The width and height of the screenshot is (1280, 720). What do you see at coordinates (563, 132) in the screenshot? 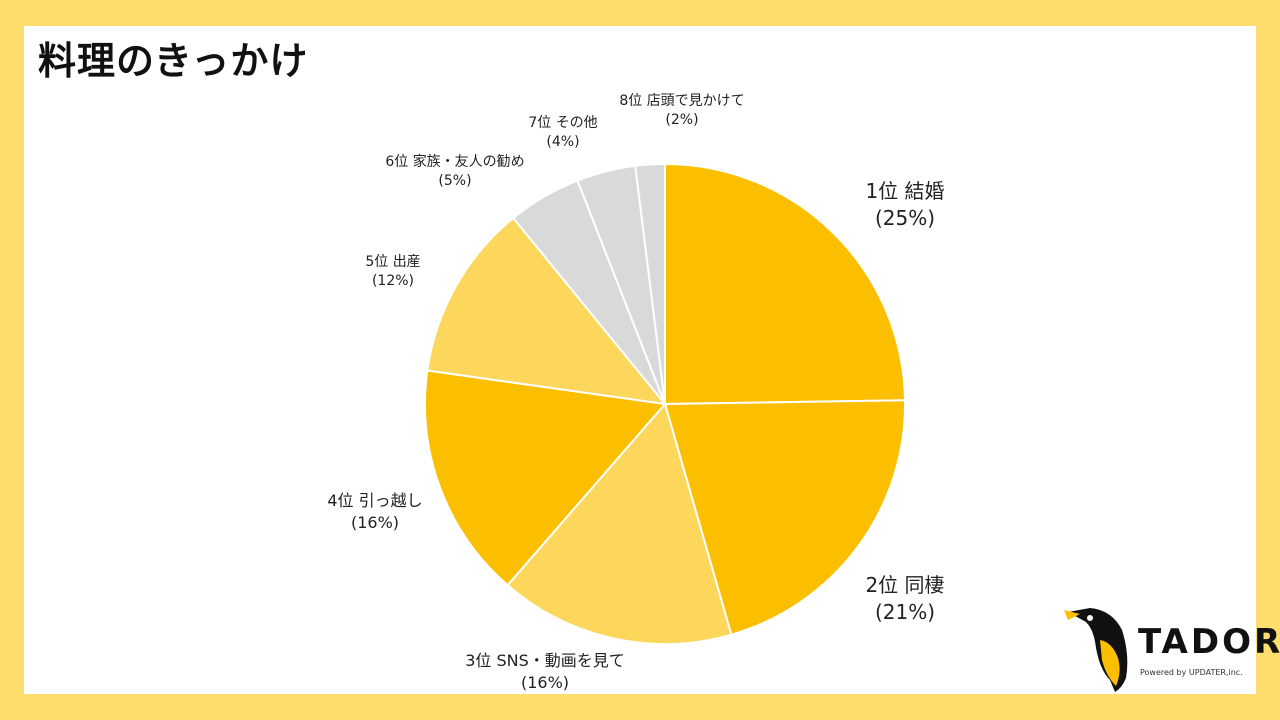
I see `slice-label-7: 7位 その他 (4%)` at bounding box center [563, 132].